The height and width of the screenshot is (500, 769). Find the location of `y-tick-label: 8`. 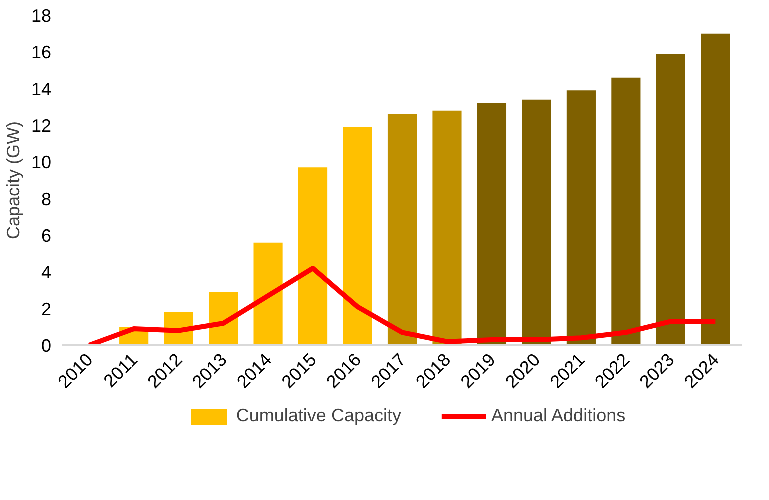

y-tick-label: 8 is located at coordinates (46, 199).